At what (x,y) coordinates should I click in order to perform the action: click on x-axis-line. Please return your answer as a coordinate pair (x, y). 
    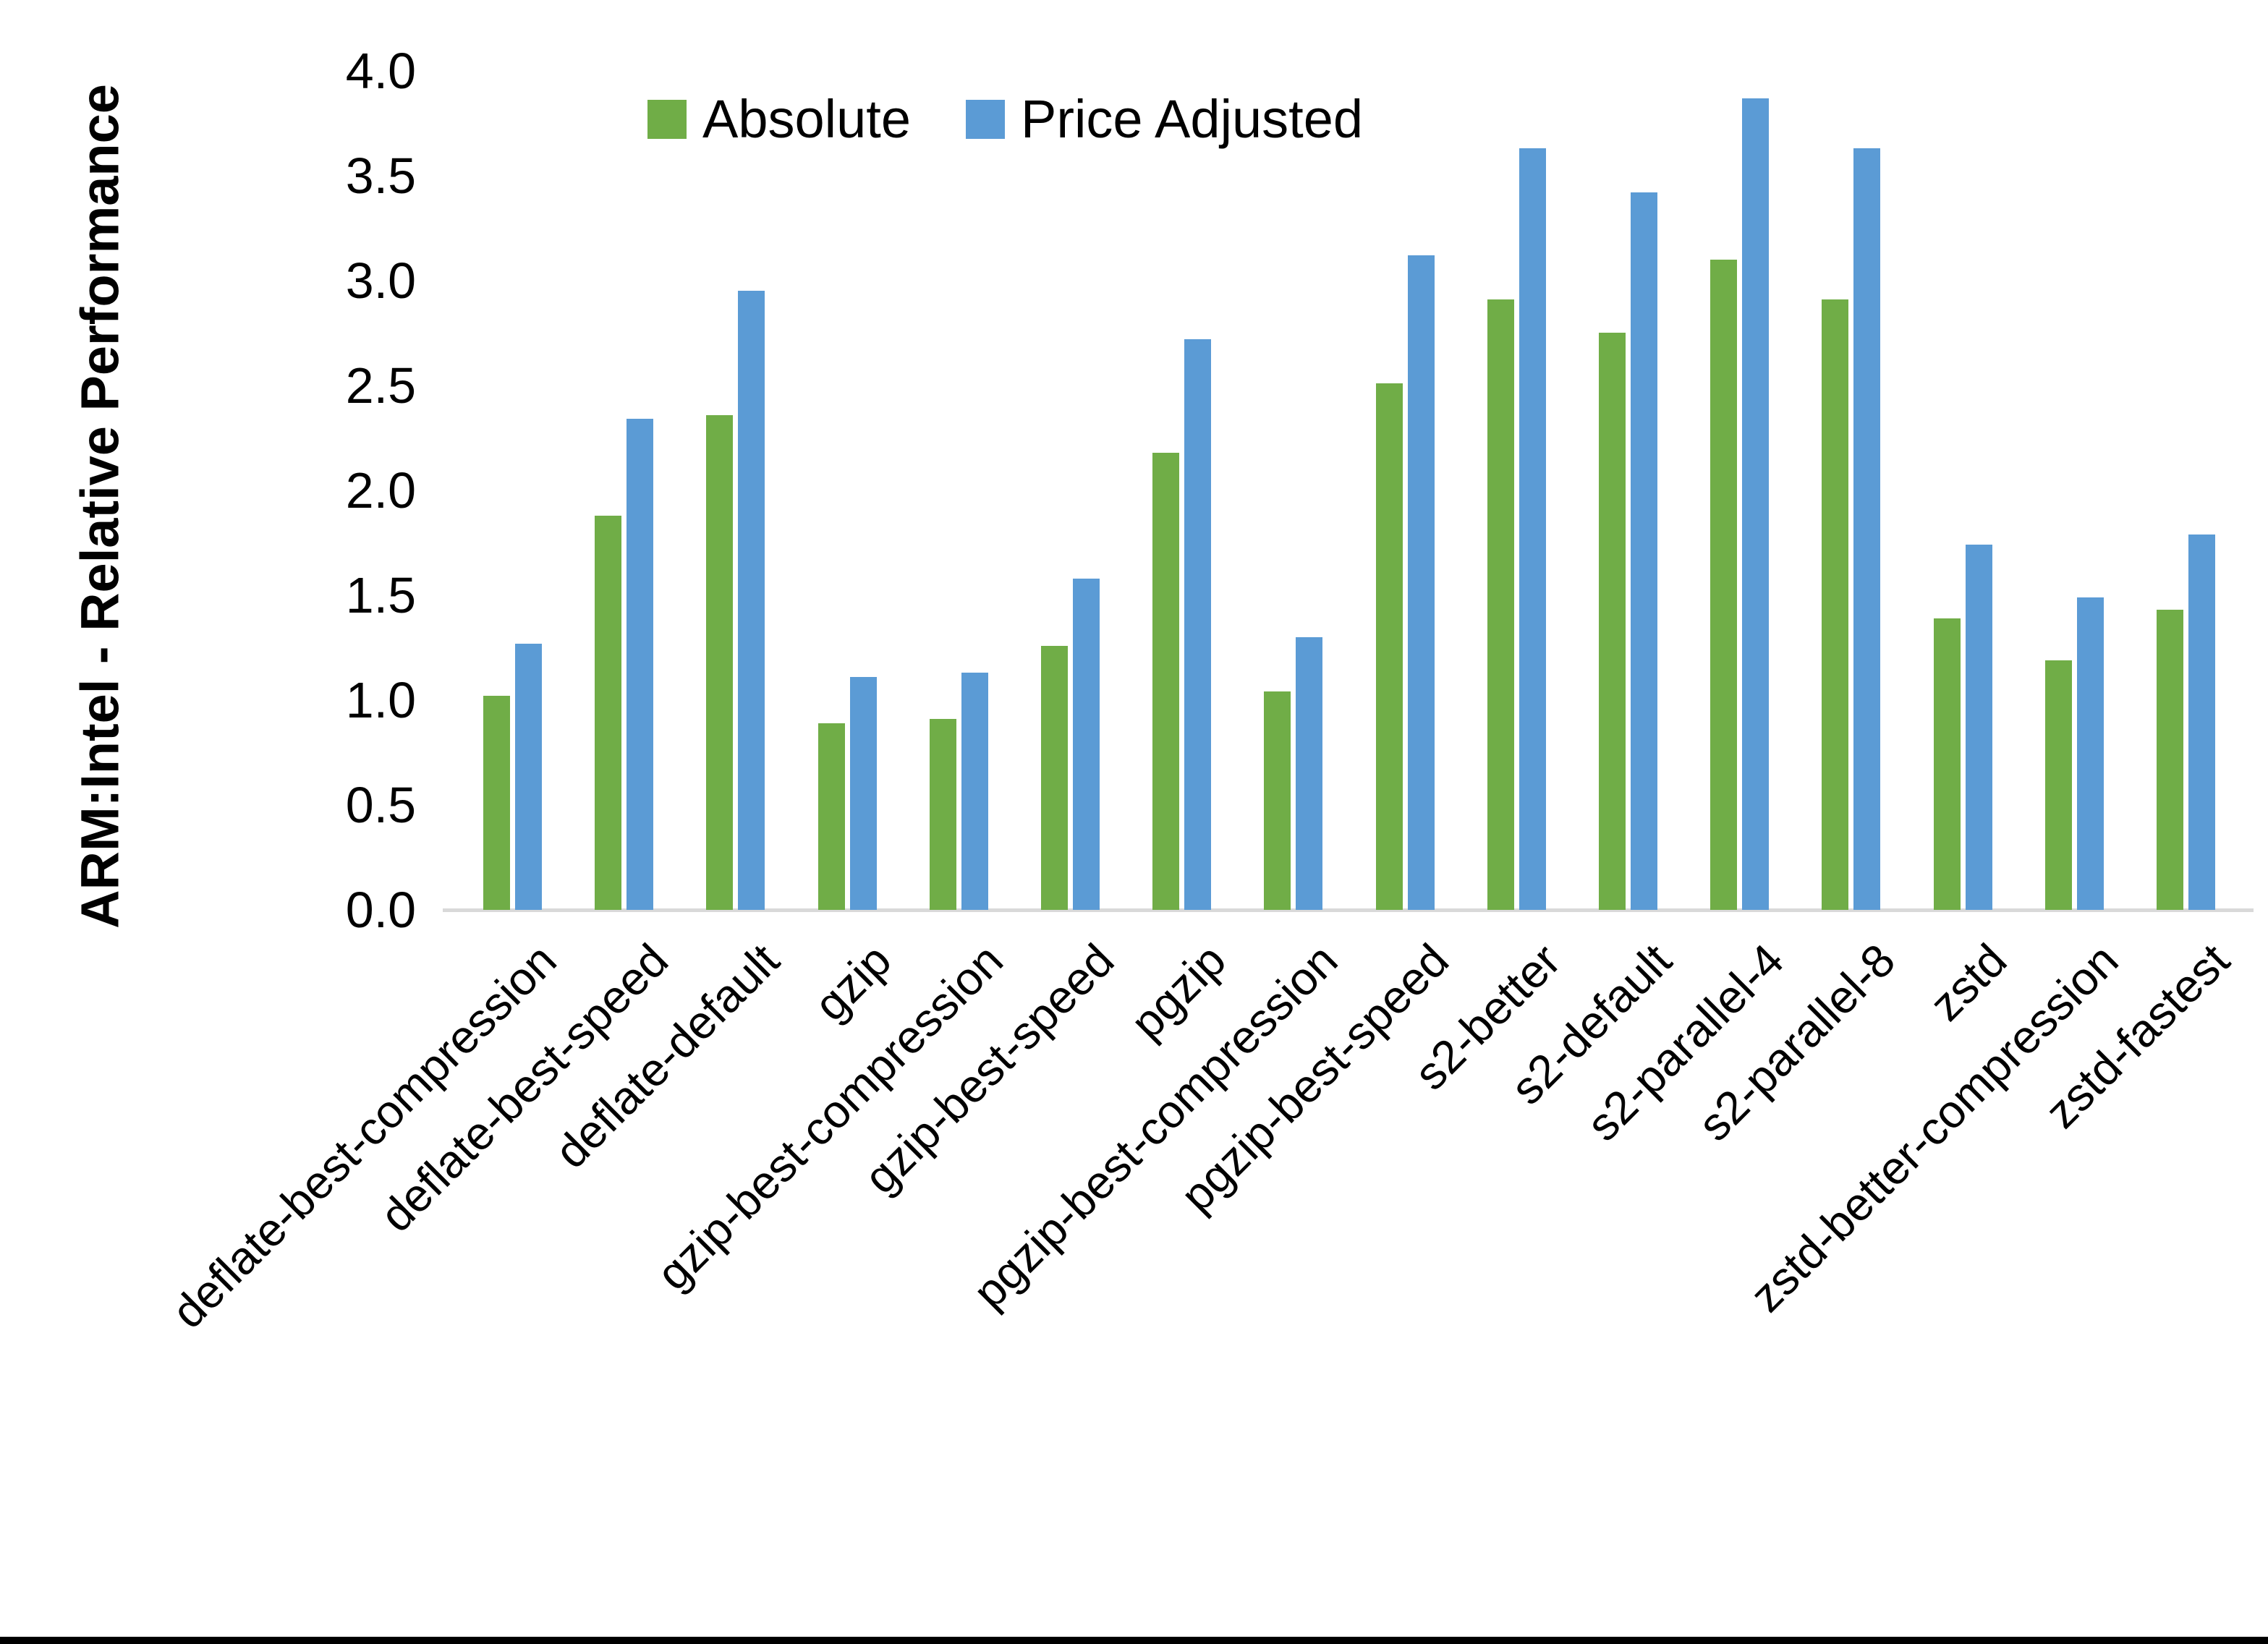
    Looking at the image, I should click on (1348, 910).